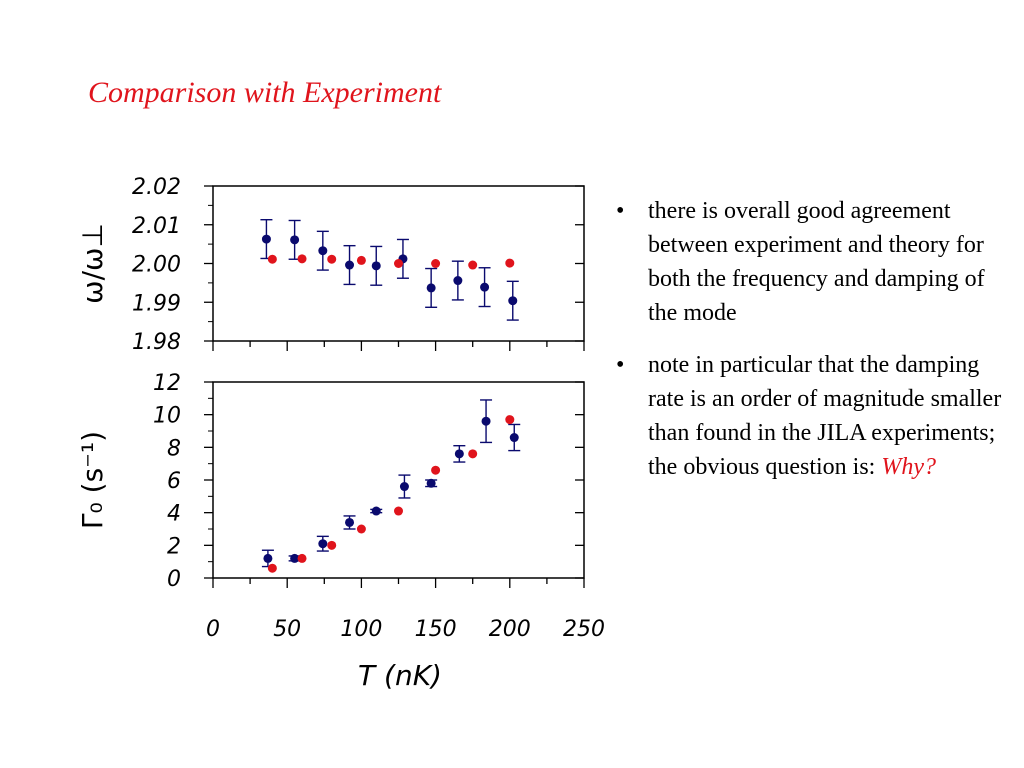 This screenshot has width=1024, height=768. I want to click on x-tick-label: 200, so click(510, 629).